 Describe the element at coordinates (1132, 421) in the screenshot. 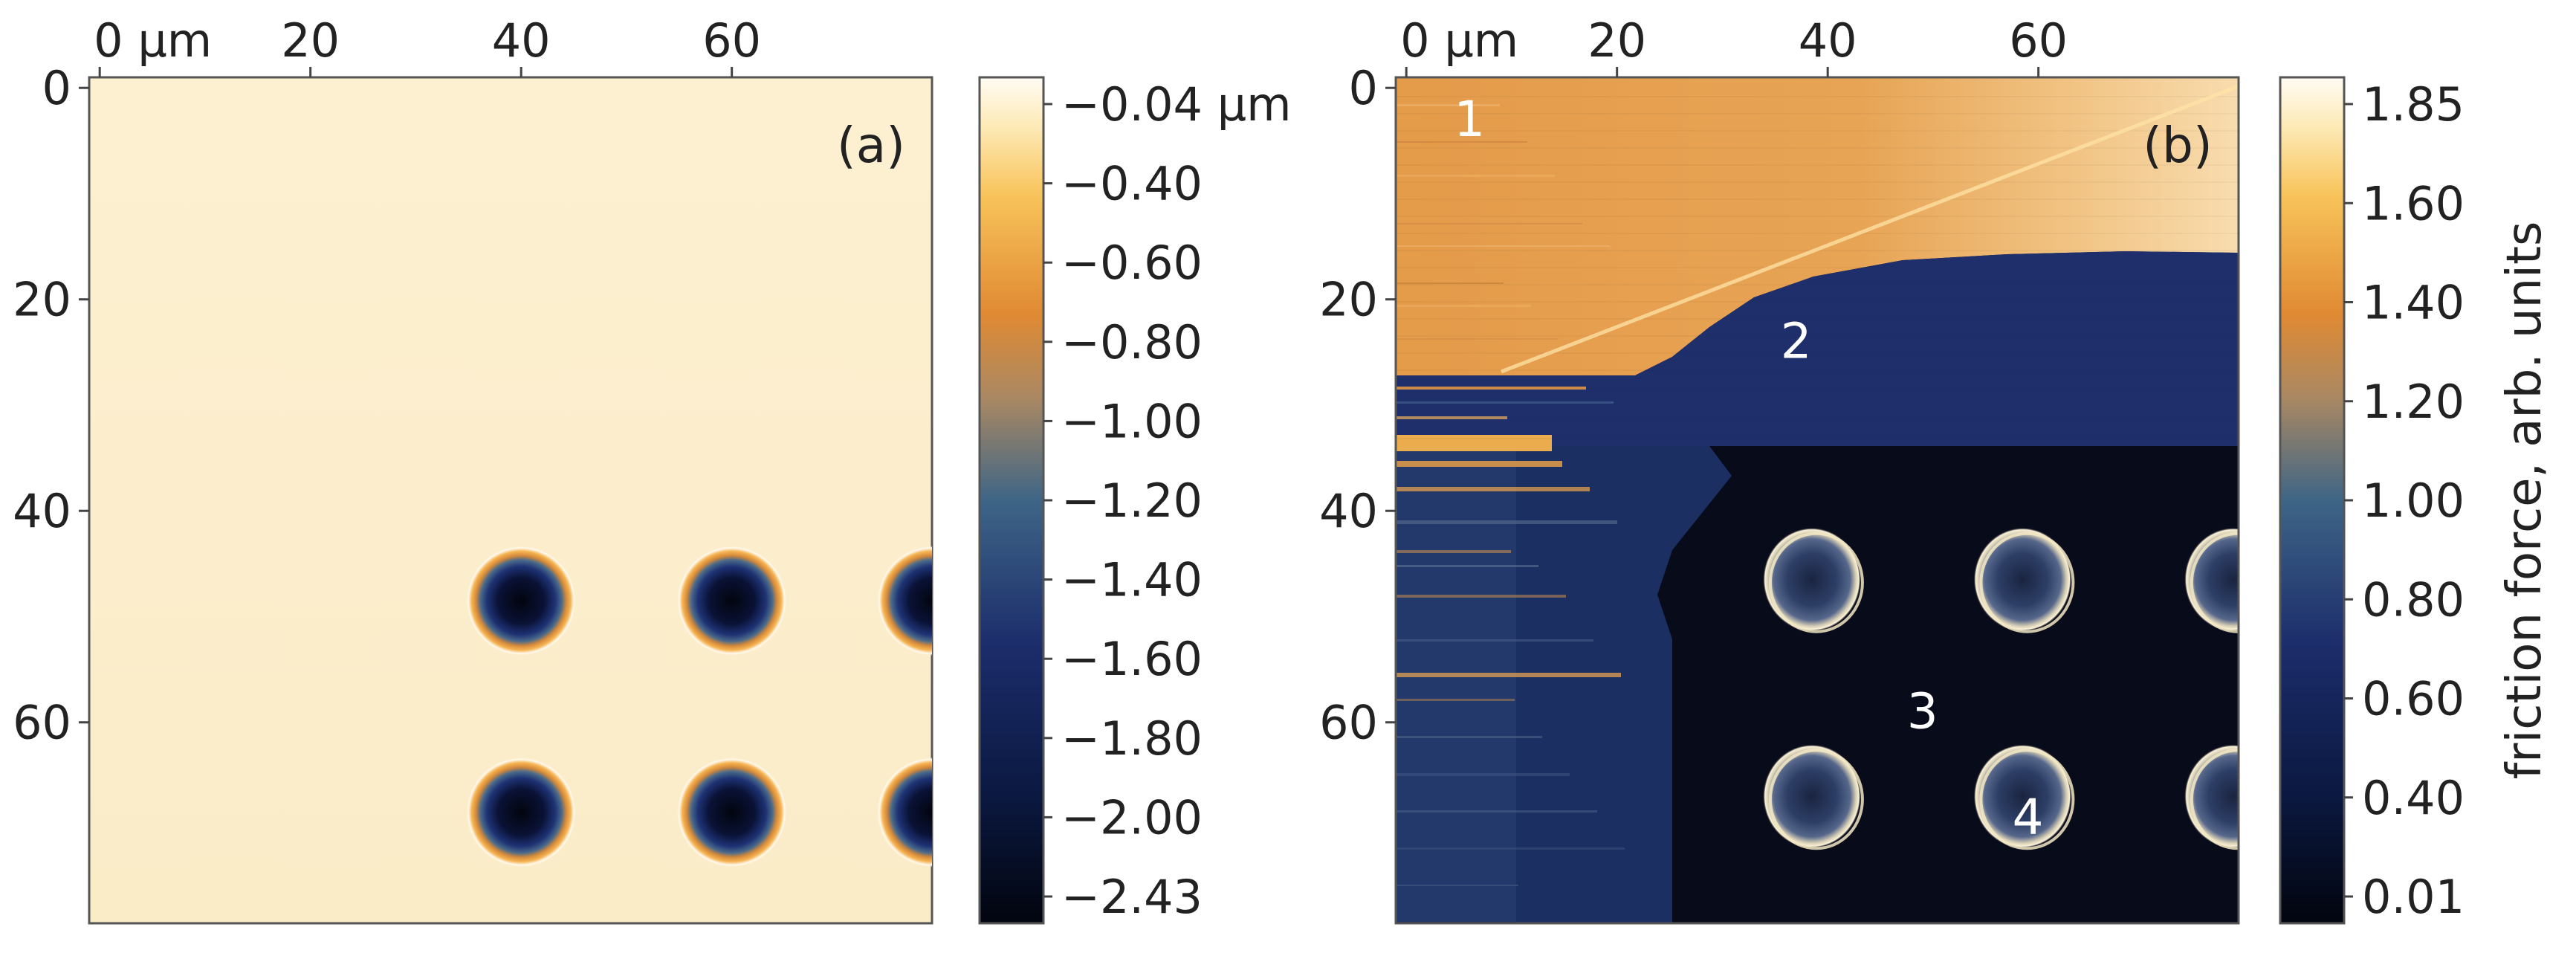

I see `colorbar-tick-label: −1.00` at that location.